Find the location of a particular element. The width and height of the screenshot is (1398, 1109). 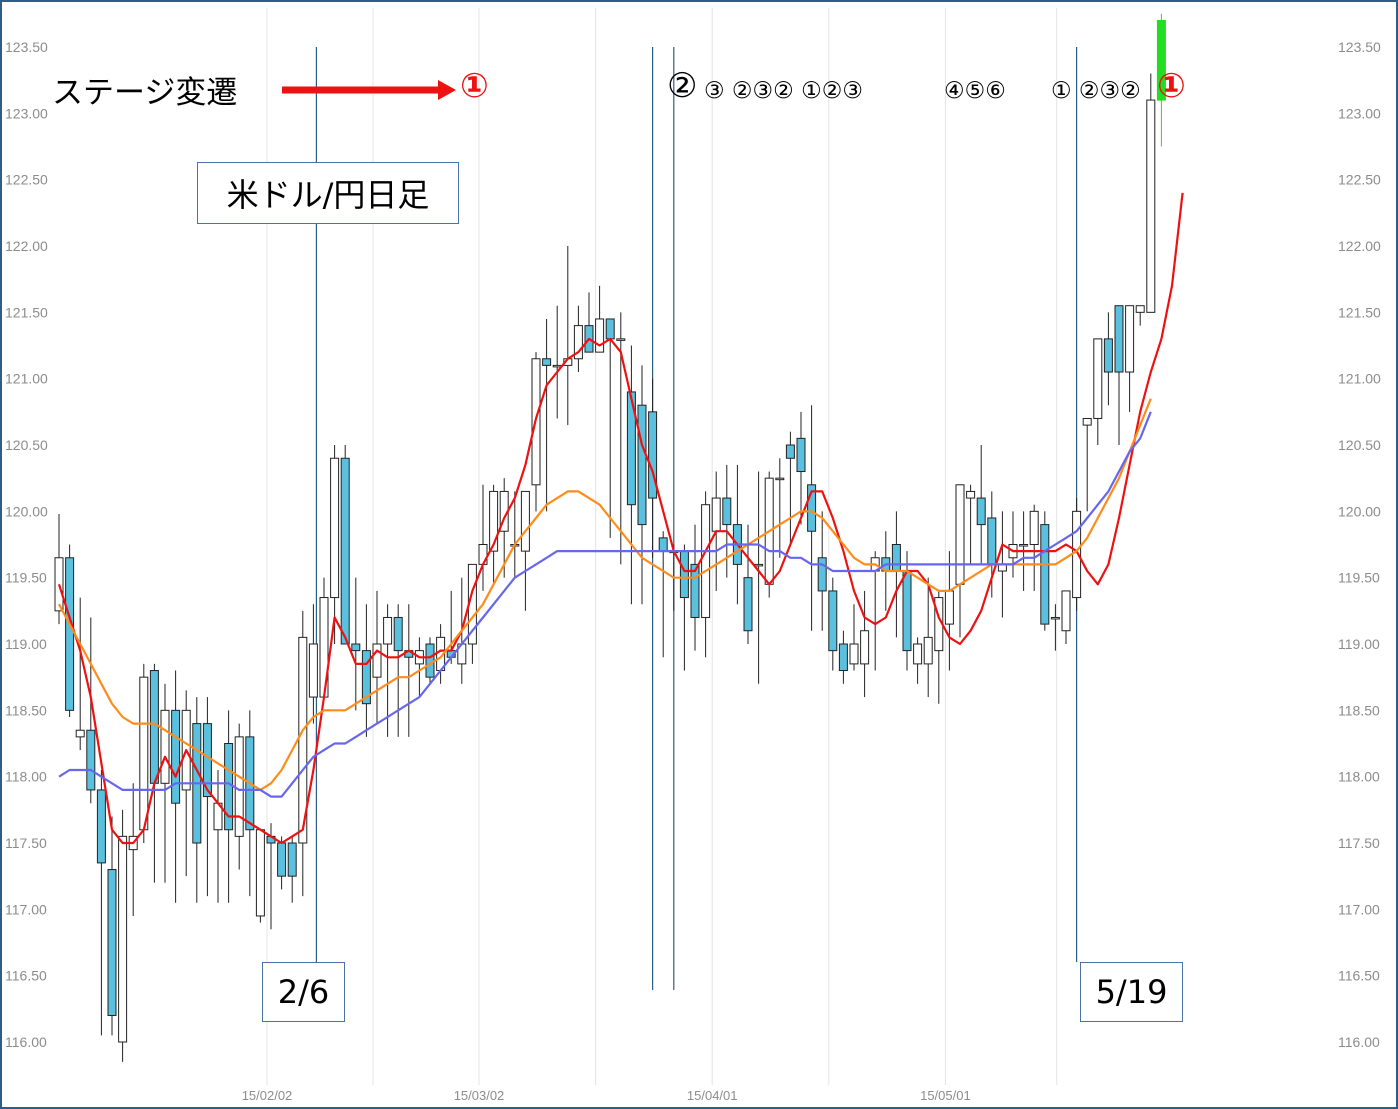

pair-label: 米ドル/円日足 is located at coordinates (328, 193).